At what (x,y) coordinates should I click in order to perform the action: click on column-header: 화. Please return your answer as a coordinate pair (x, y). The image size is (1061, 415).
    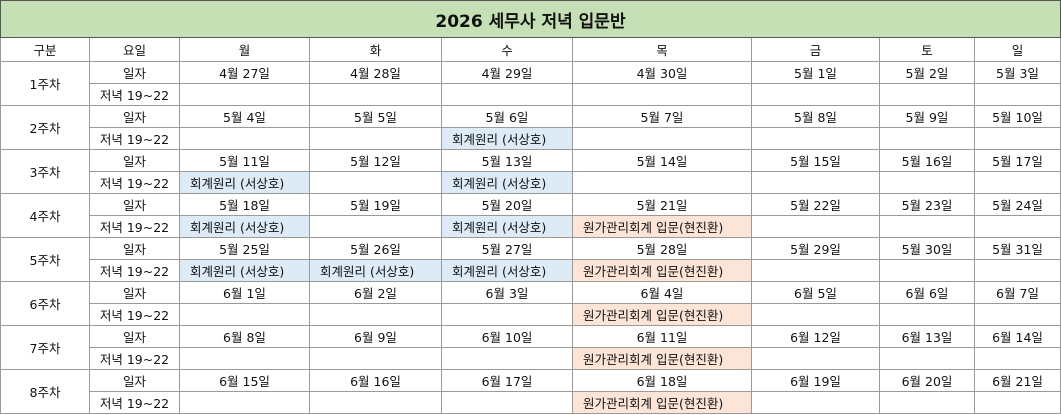
    Looking at the image, I should click on (376, 50).